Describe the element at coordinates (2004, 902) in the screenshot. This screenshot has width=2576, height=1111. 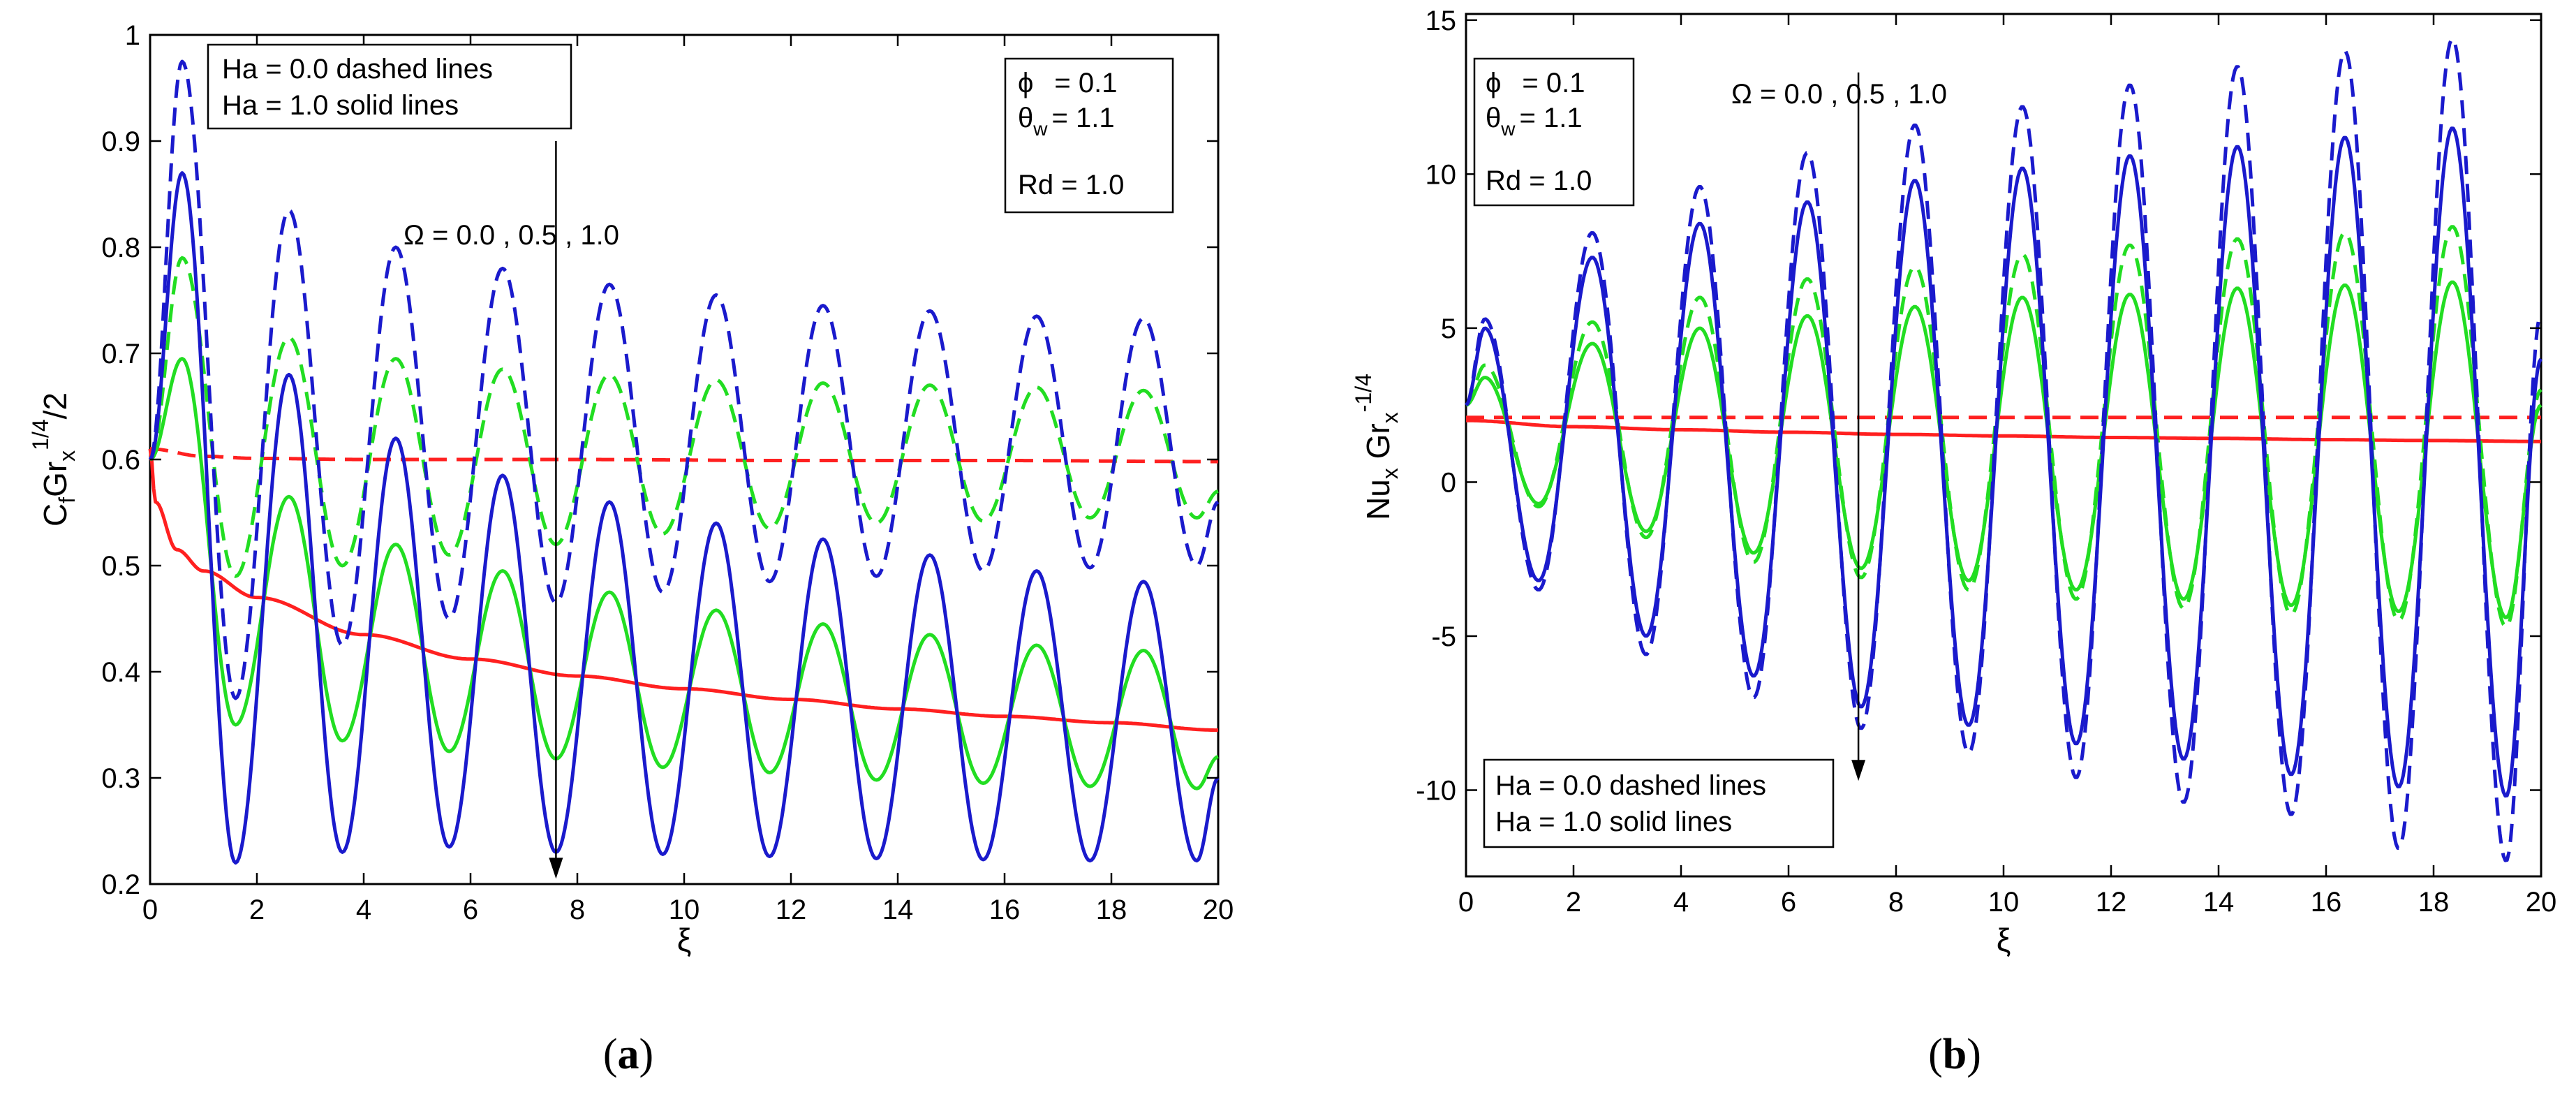
I see `x-tick-label-b-5: 10` at that location.